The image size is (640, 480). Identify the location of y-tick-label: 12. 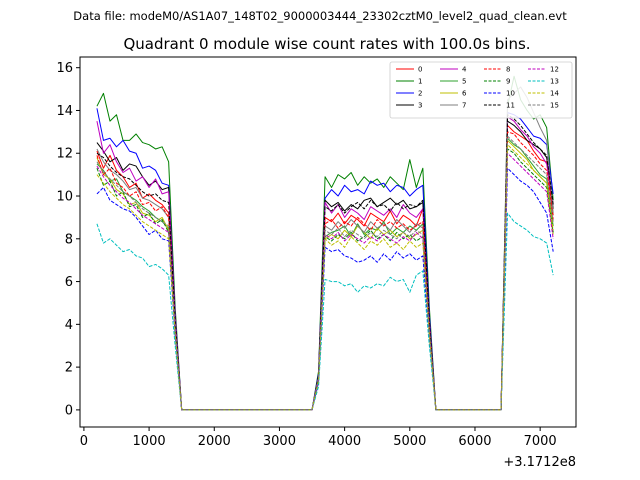
(64, 154).